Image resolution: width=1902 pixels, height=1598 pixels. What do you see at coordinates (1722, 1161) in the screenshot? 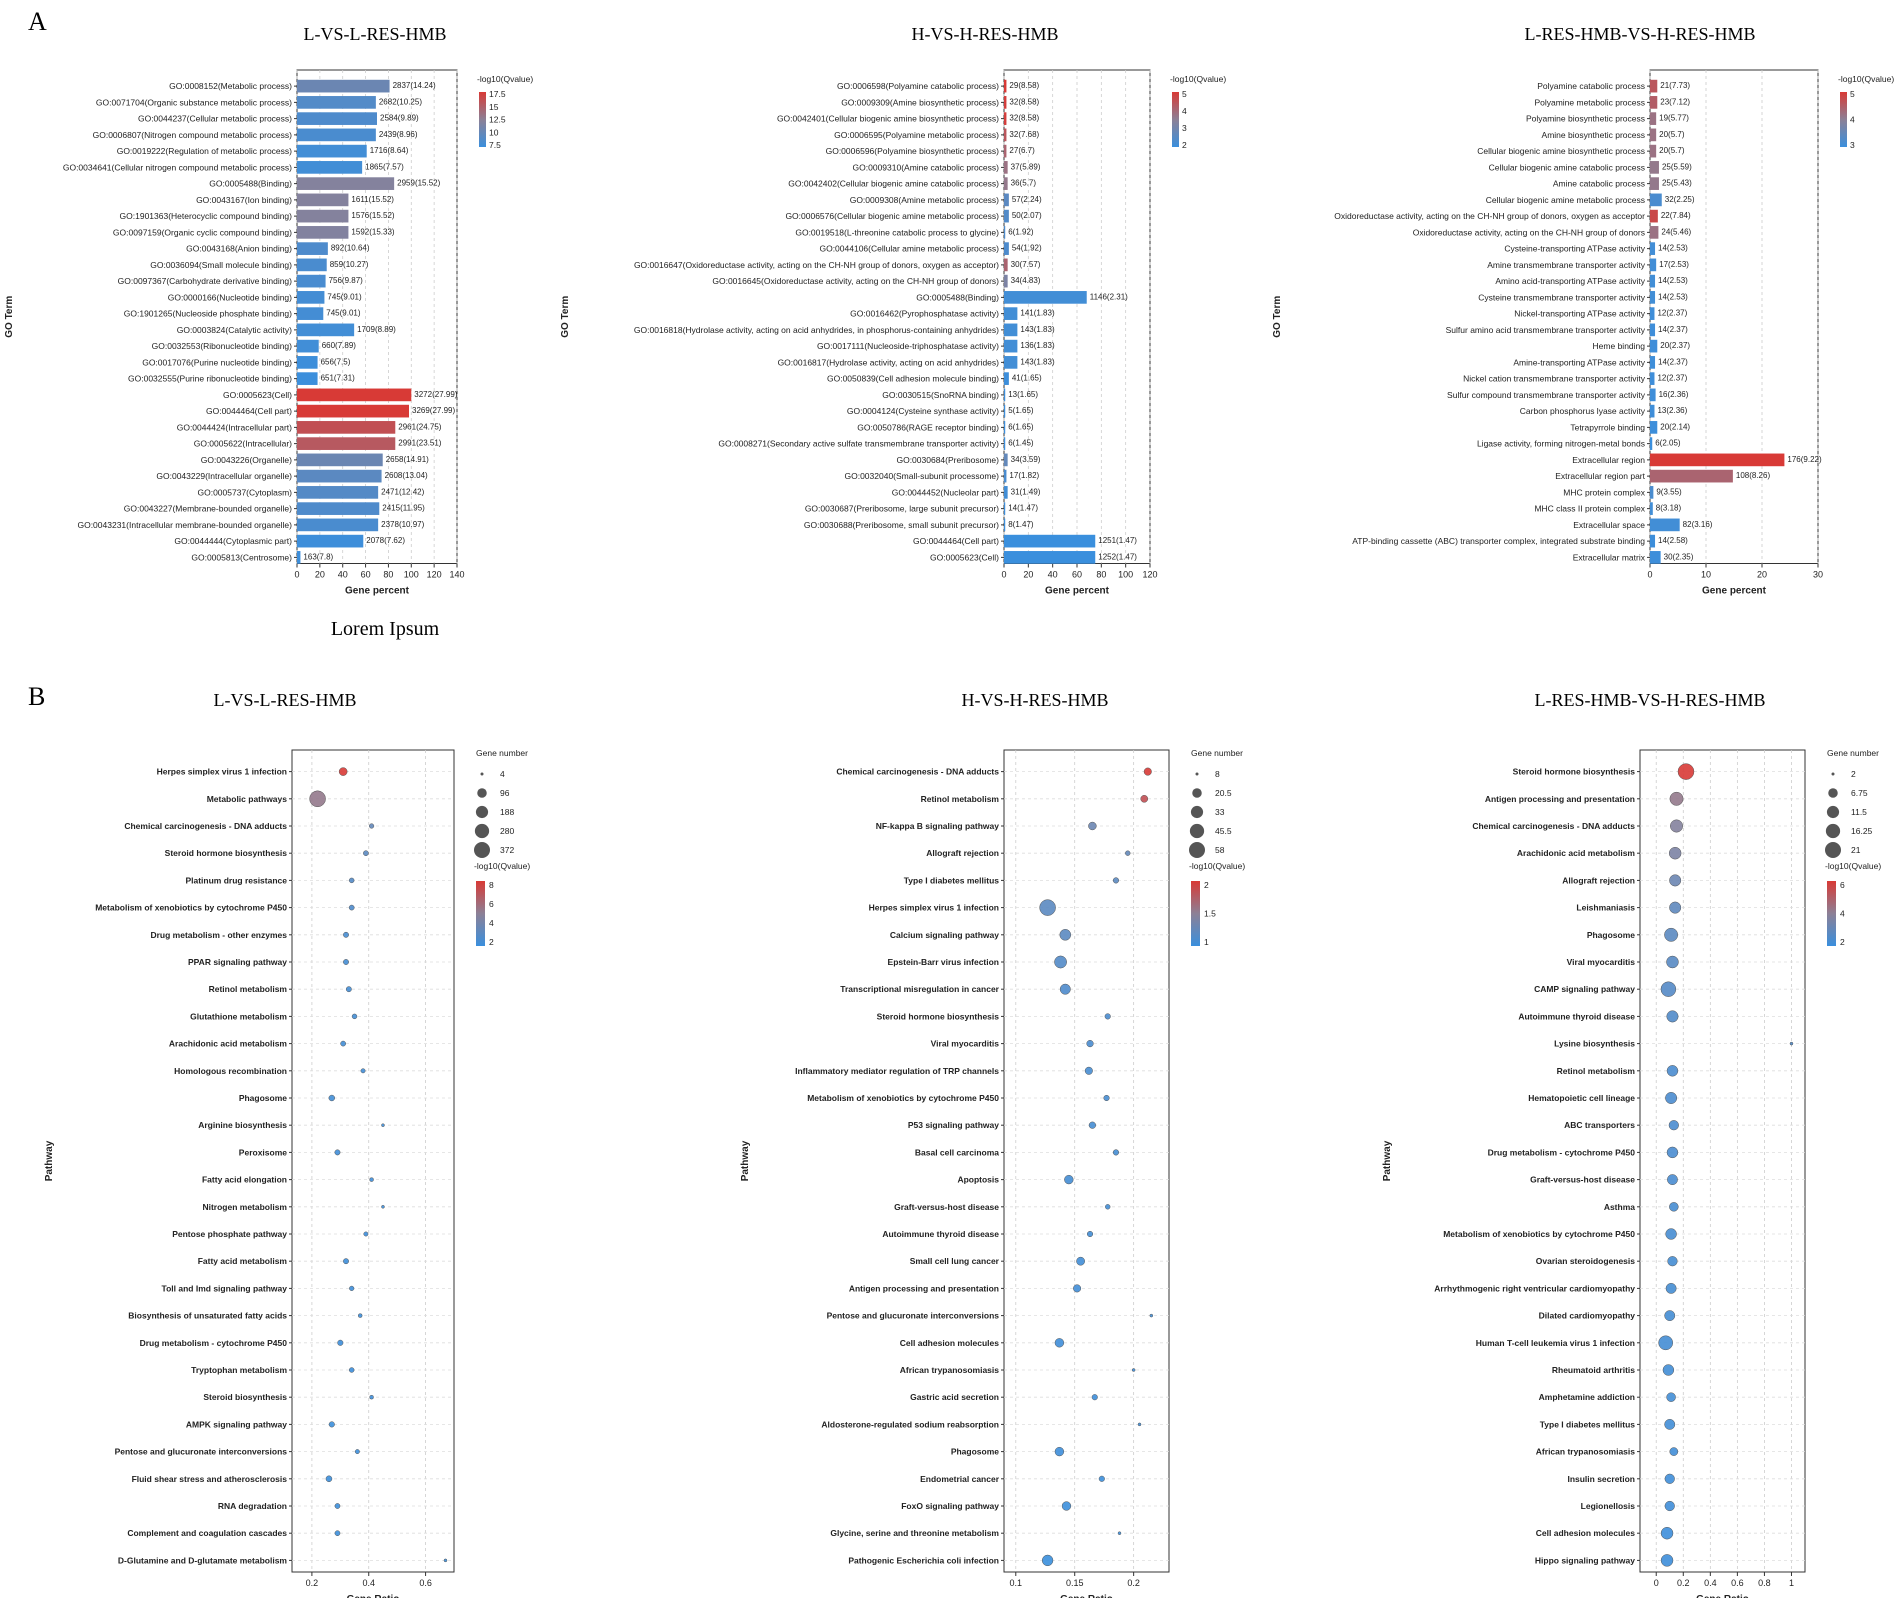
I see `plot-frame` at bounding box center [1722, 1161].